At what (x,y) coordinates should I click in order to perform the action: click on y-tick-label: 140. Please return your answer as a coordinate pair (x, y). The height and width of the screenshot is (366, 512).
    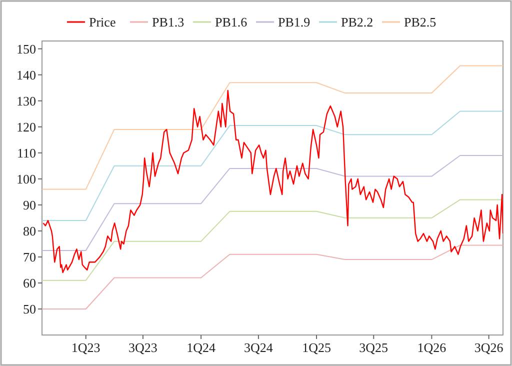
    Looking at the image, I should click on (26, 74).